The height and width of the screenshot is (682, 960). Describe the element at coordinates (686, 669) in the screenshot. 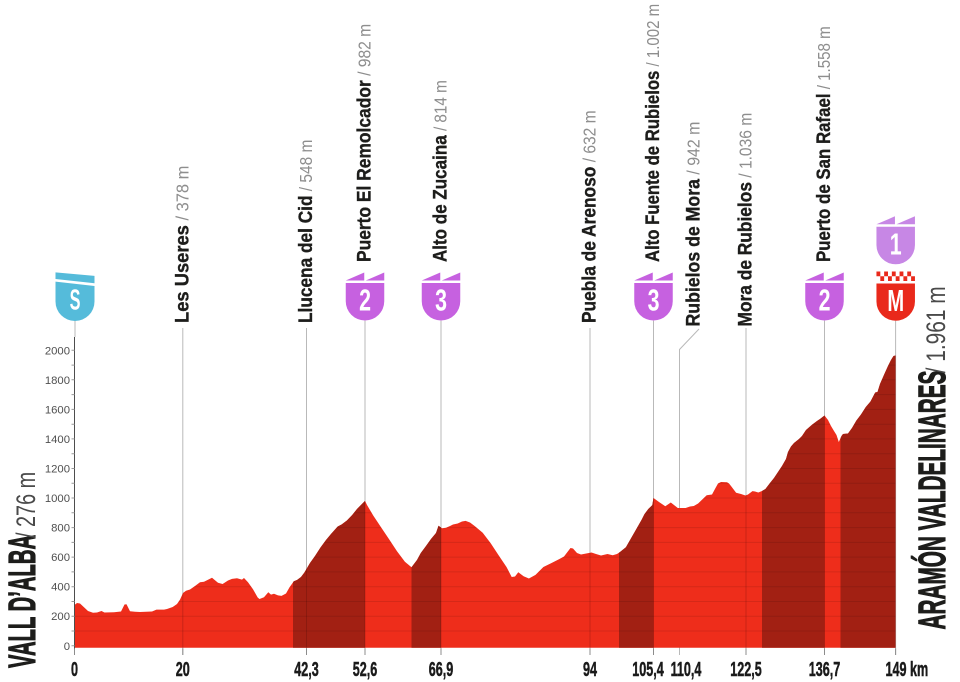

I see `svg-text: 110,4` at that location.